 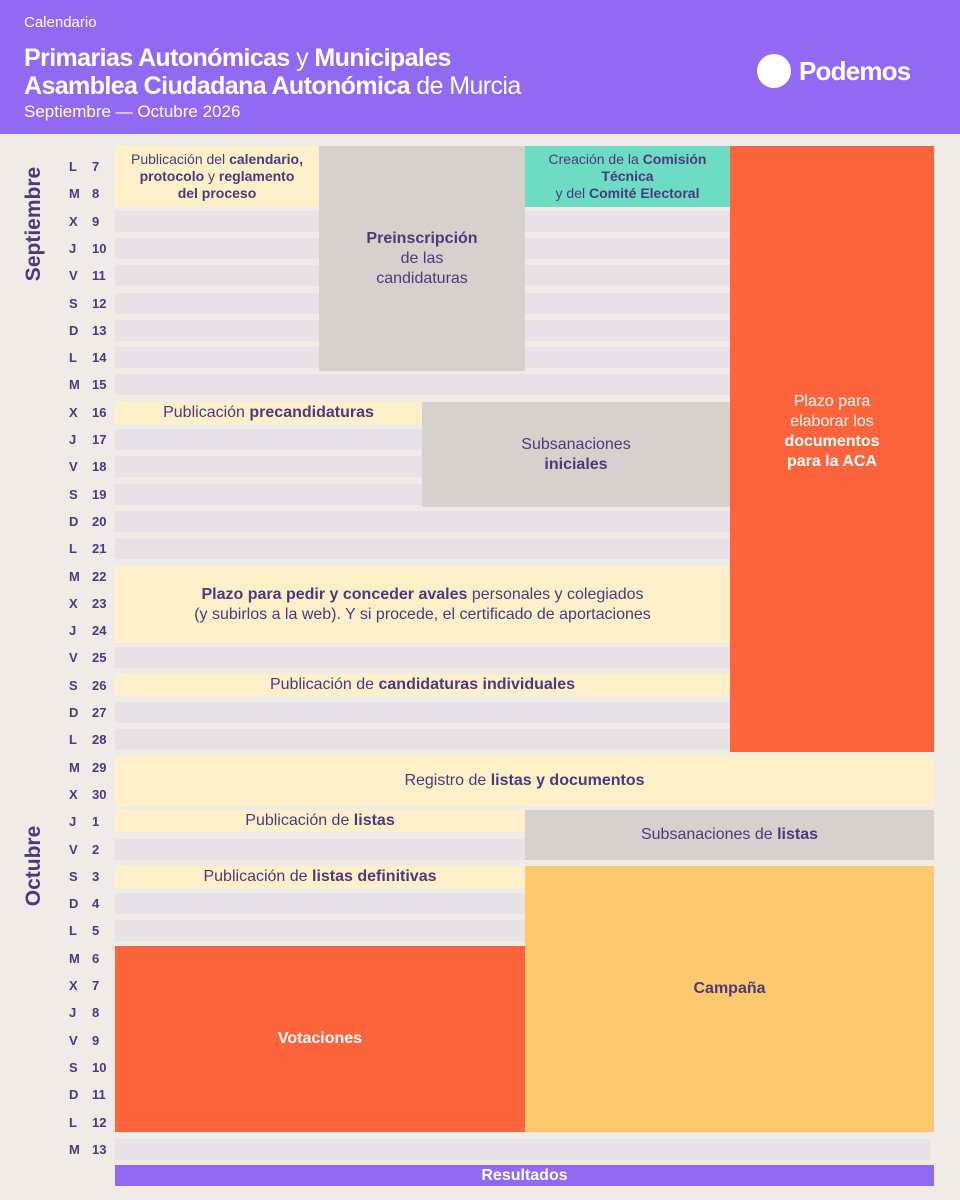 I want to click on event-preinscripcion: Preinscripción de las candidaturas, so click(x=422, y=258).